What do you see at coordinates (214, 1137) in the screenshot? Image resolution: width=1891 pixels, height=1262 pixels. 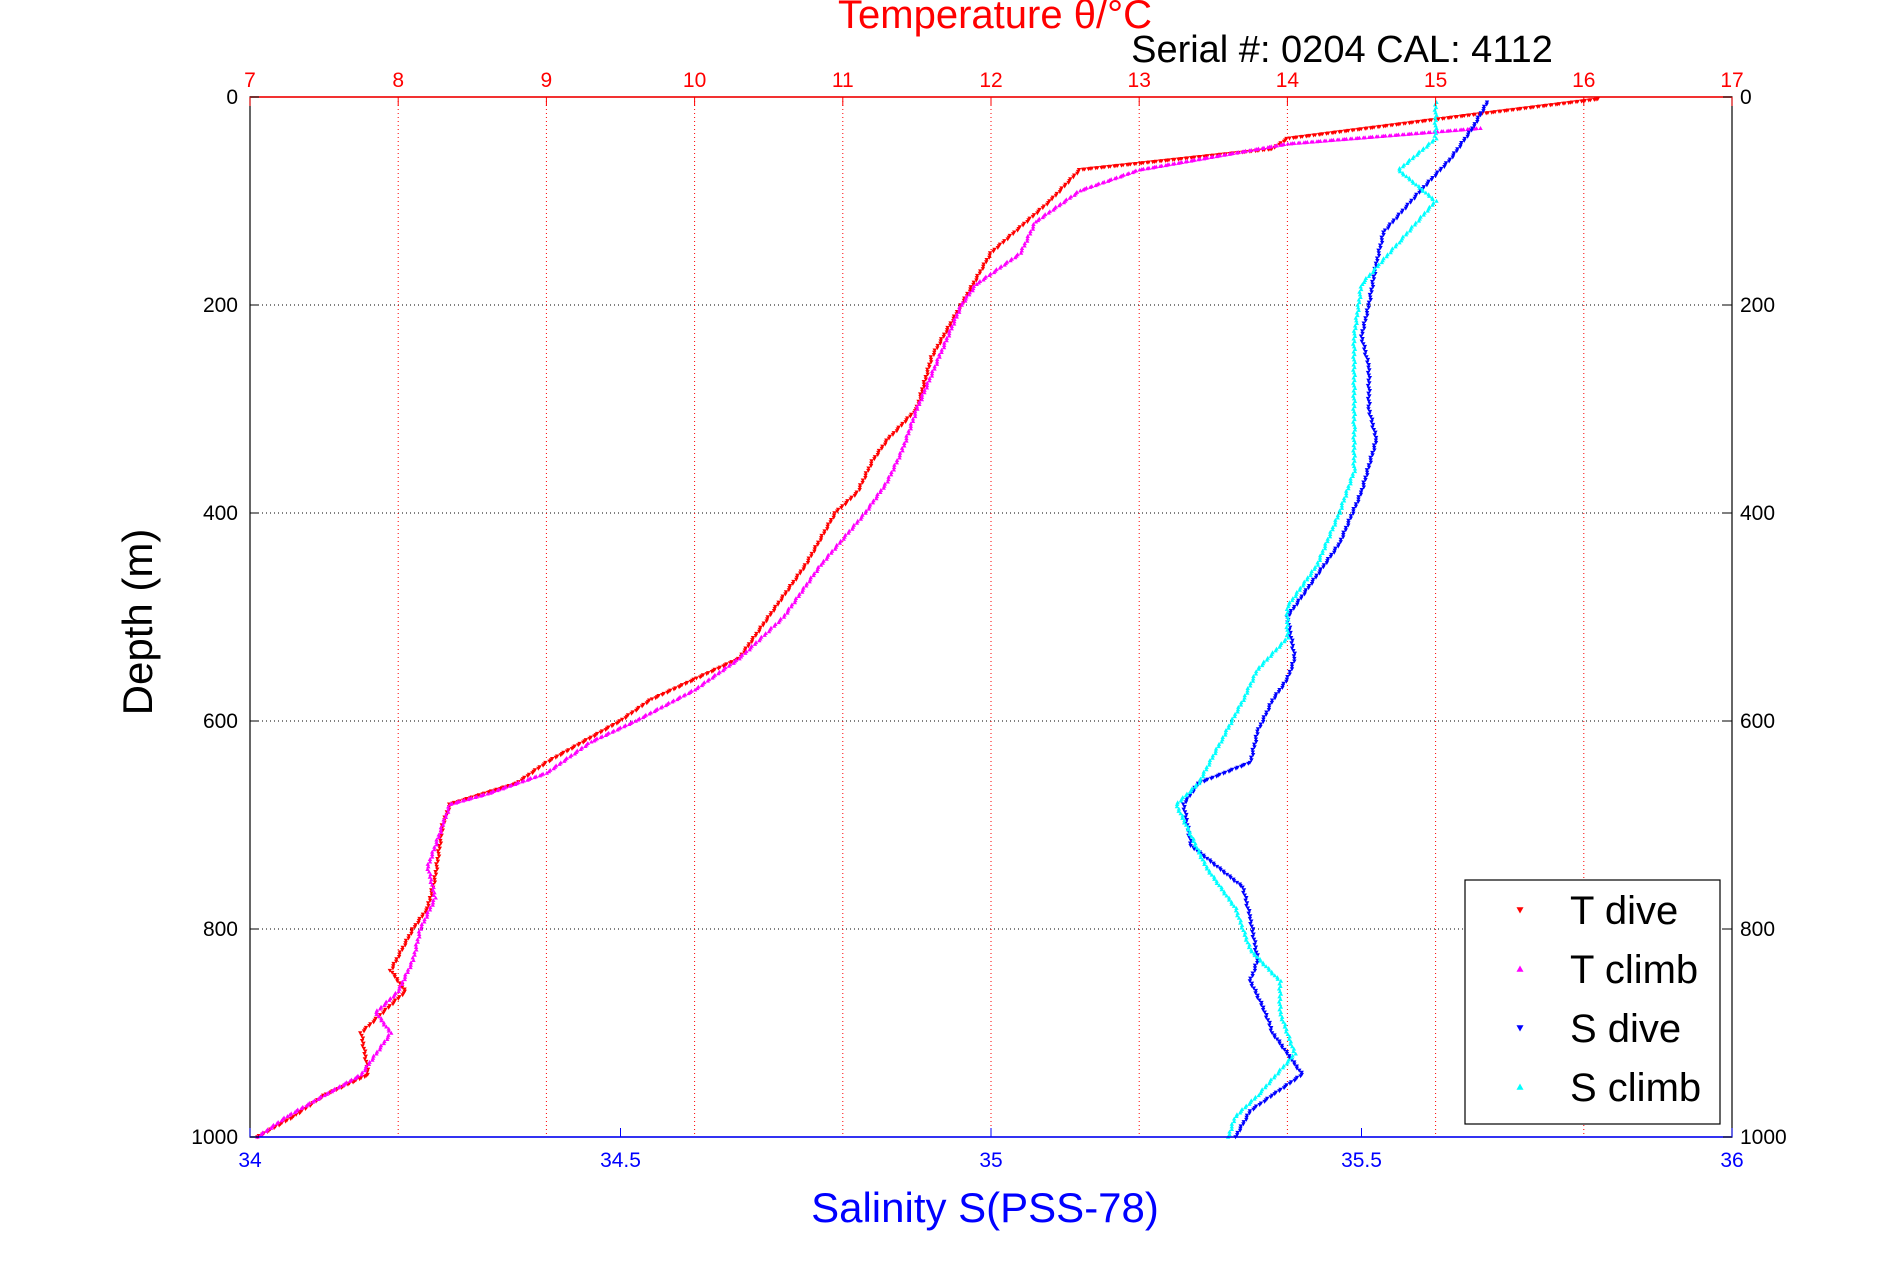 I see `y-tick-label-left: 1000` at bounding box center [214, 1137].